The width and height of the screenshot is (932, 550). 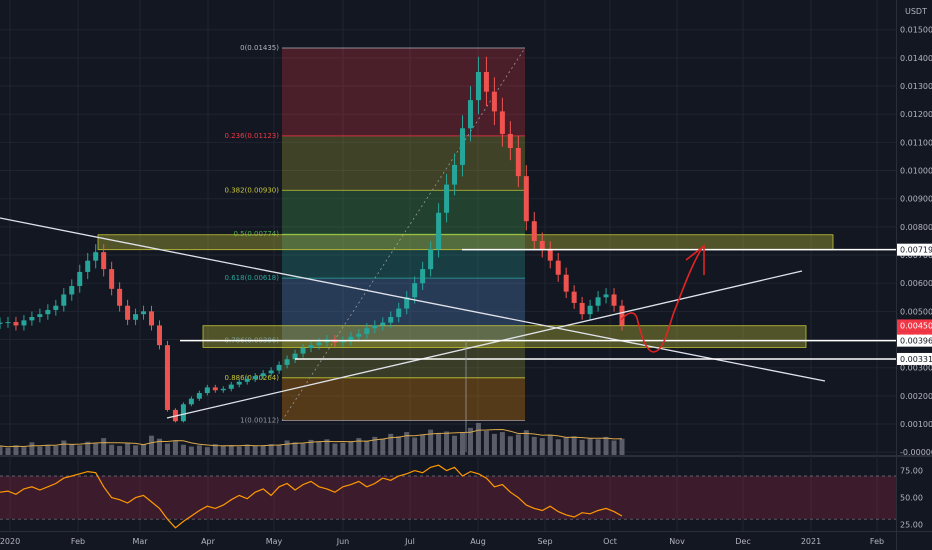 I want to click on y-tick-label: 0.01500, so click(x=916, y=30).